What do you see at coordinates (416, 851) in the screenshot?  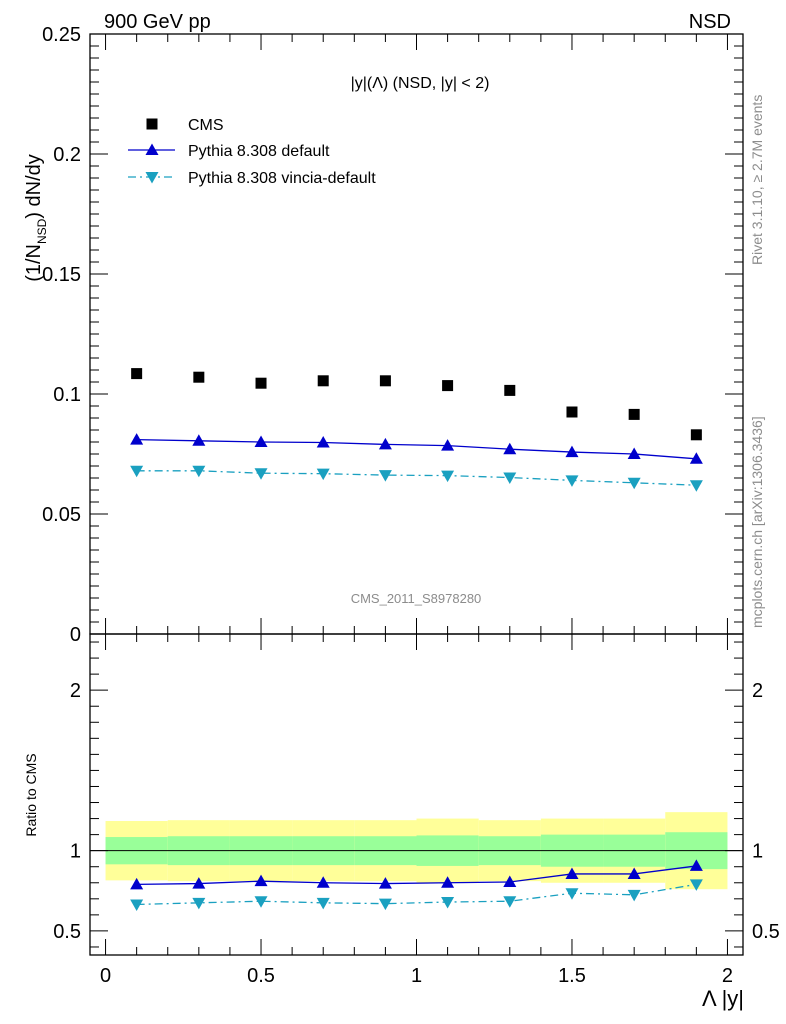 I see `ratio-bands` at bounding box center [416, 851].